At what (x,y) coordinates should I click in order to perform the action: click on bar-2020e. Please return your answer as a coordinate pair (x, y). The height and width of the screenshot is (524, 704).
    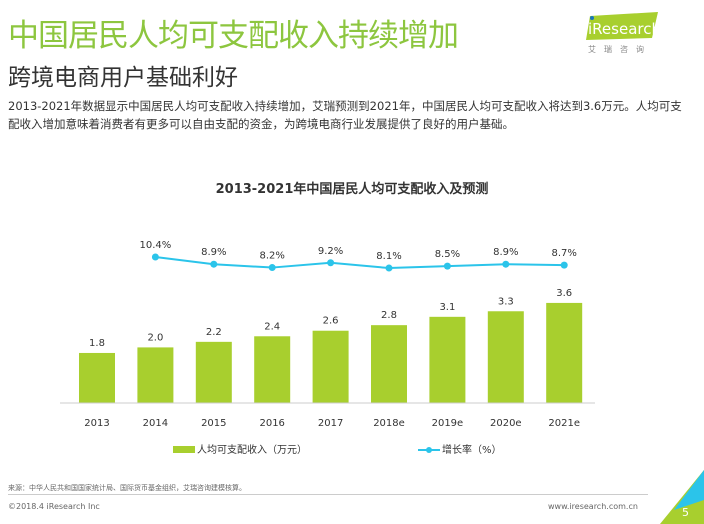
    Looking at the image, I should click on (505, 357).